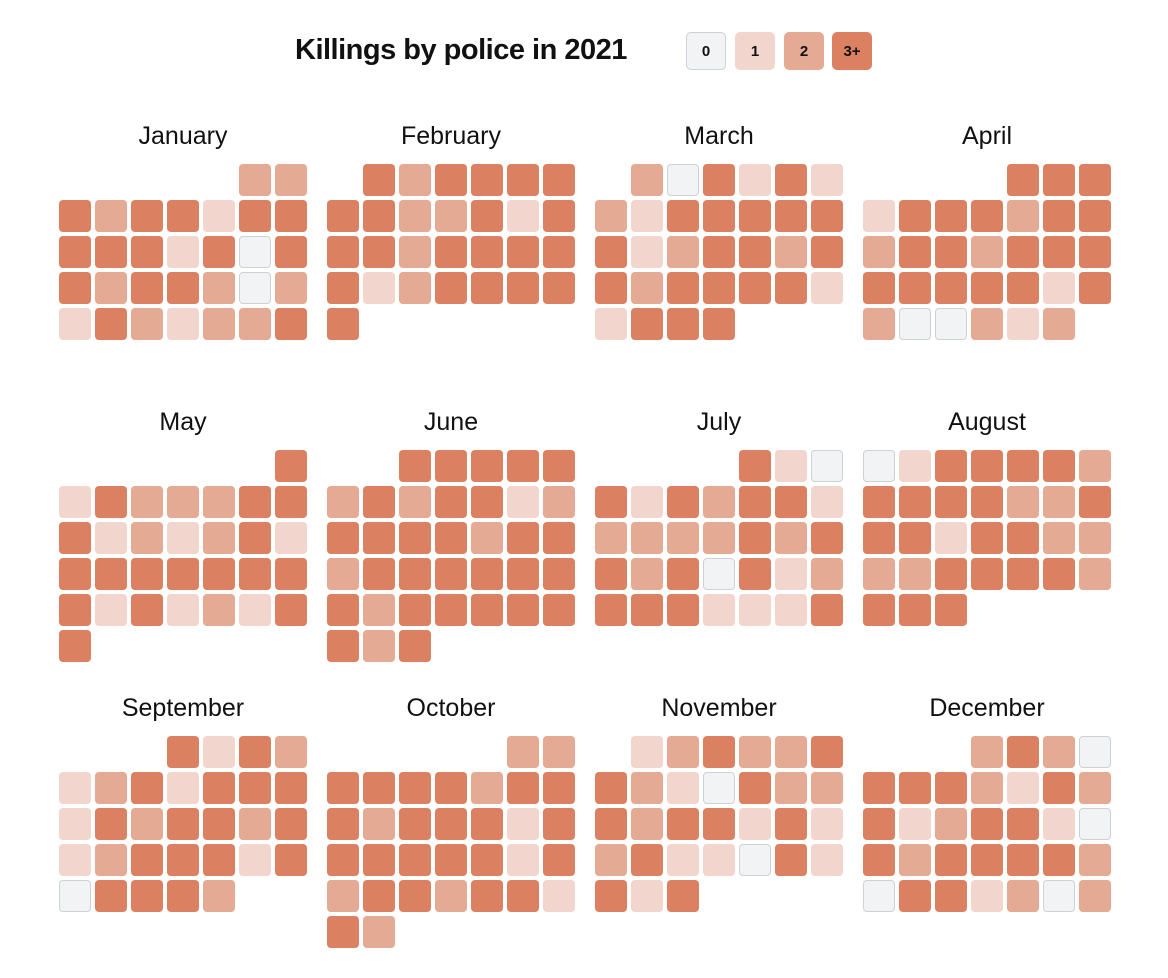 This screenshot has width=1168, height=978. Describe the element at coordinates (706, 51) in the screenshot. I see `legend-item-0: 0` at that location.